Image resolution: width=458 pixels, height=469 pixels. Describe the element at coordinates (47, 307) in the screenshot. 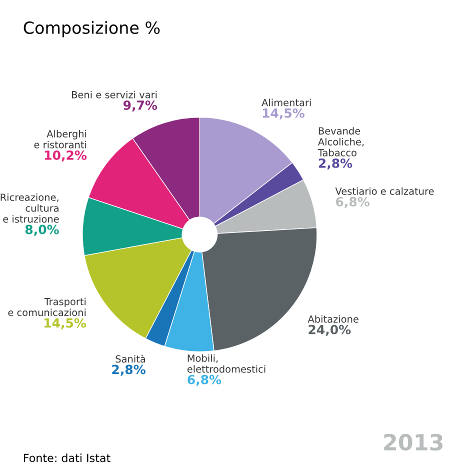

I see `slice-label: Trasporti e comunicazioni` at that location.